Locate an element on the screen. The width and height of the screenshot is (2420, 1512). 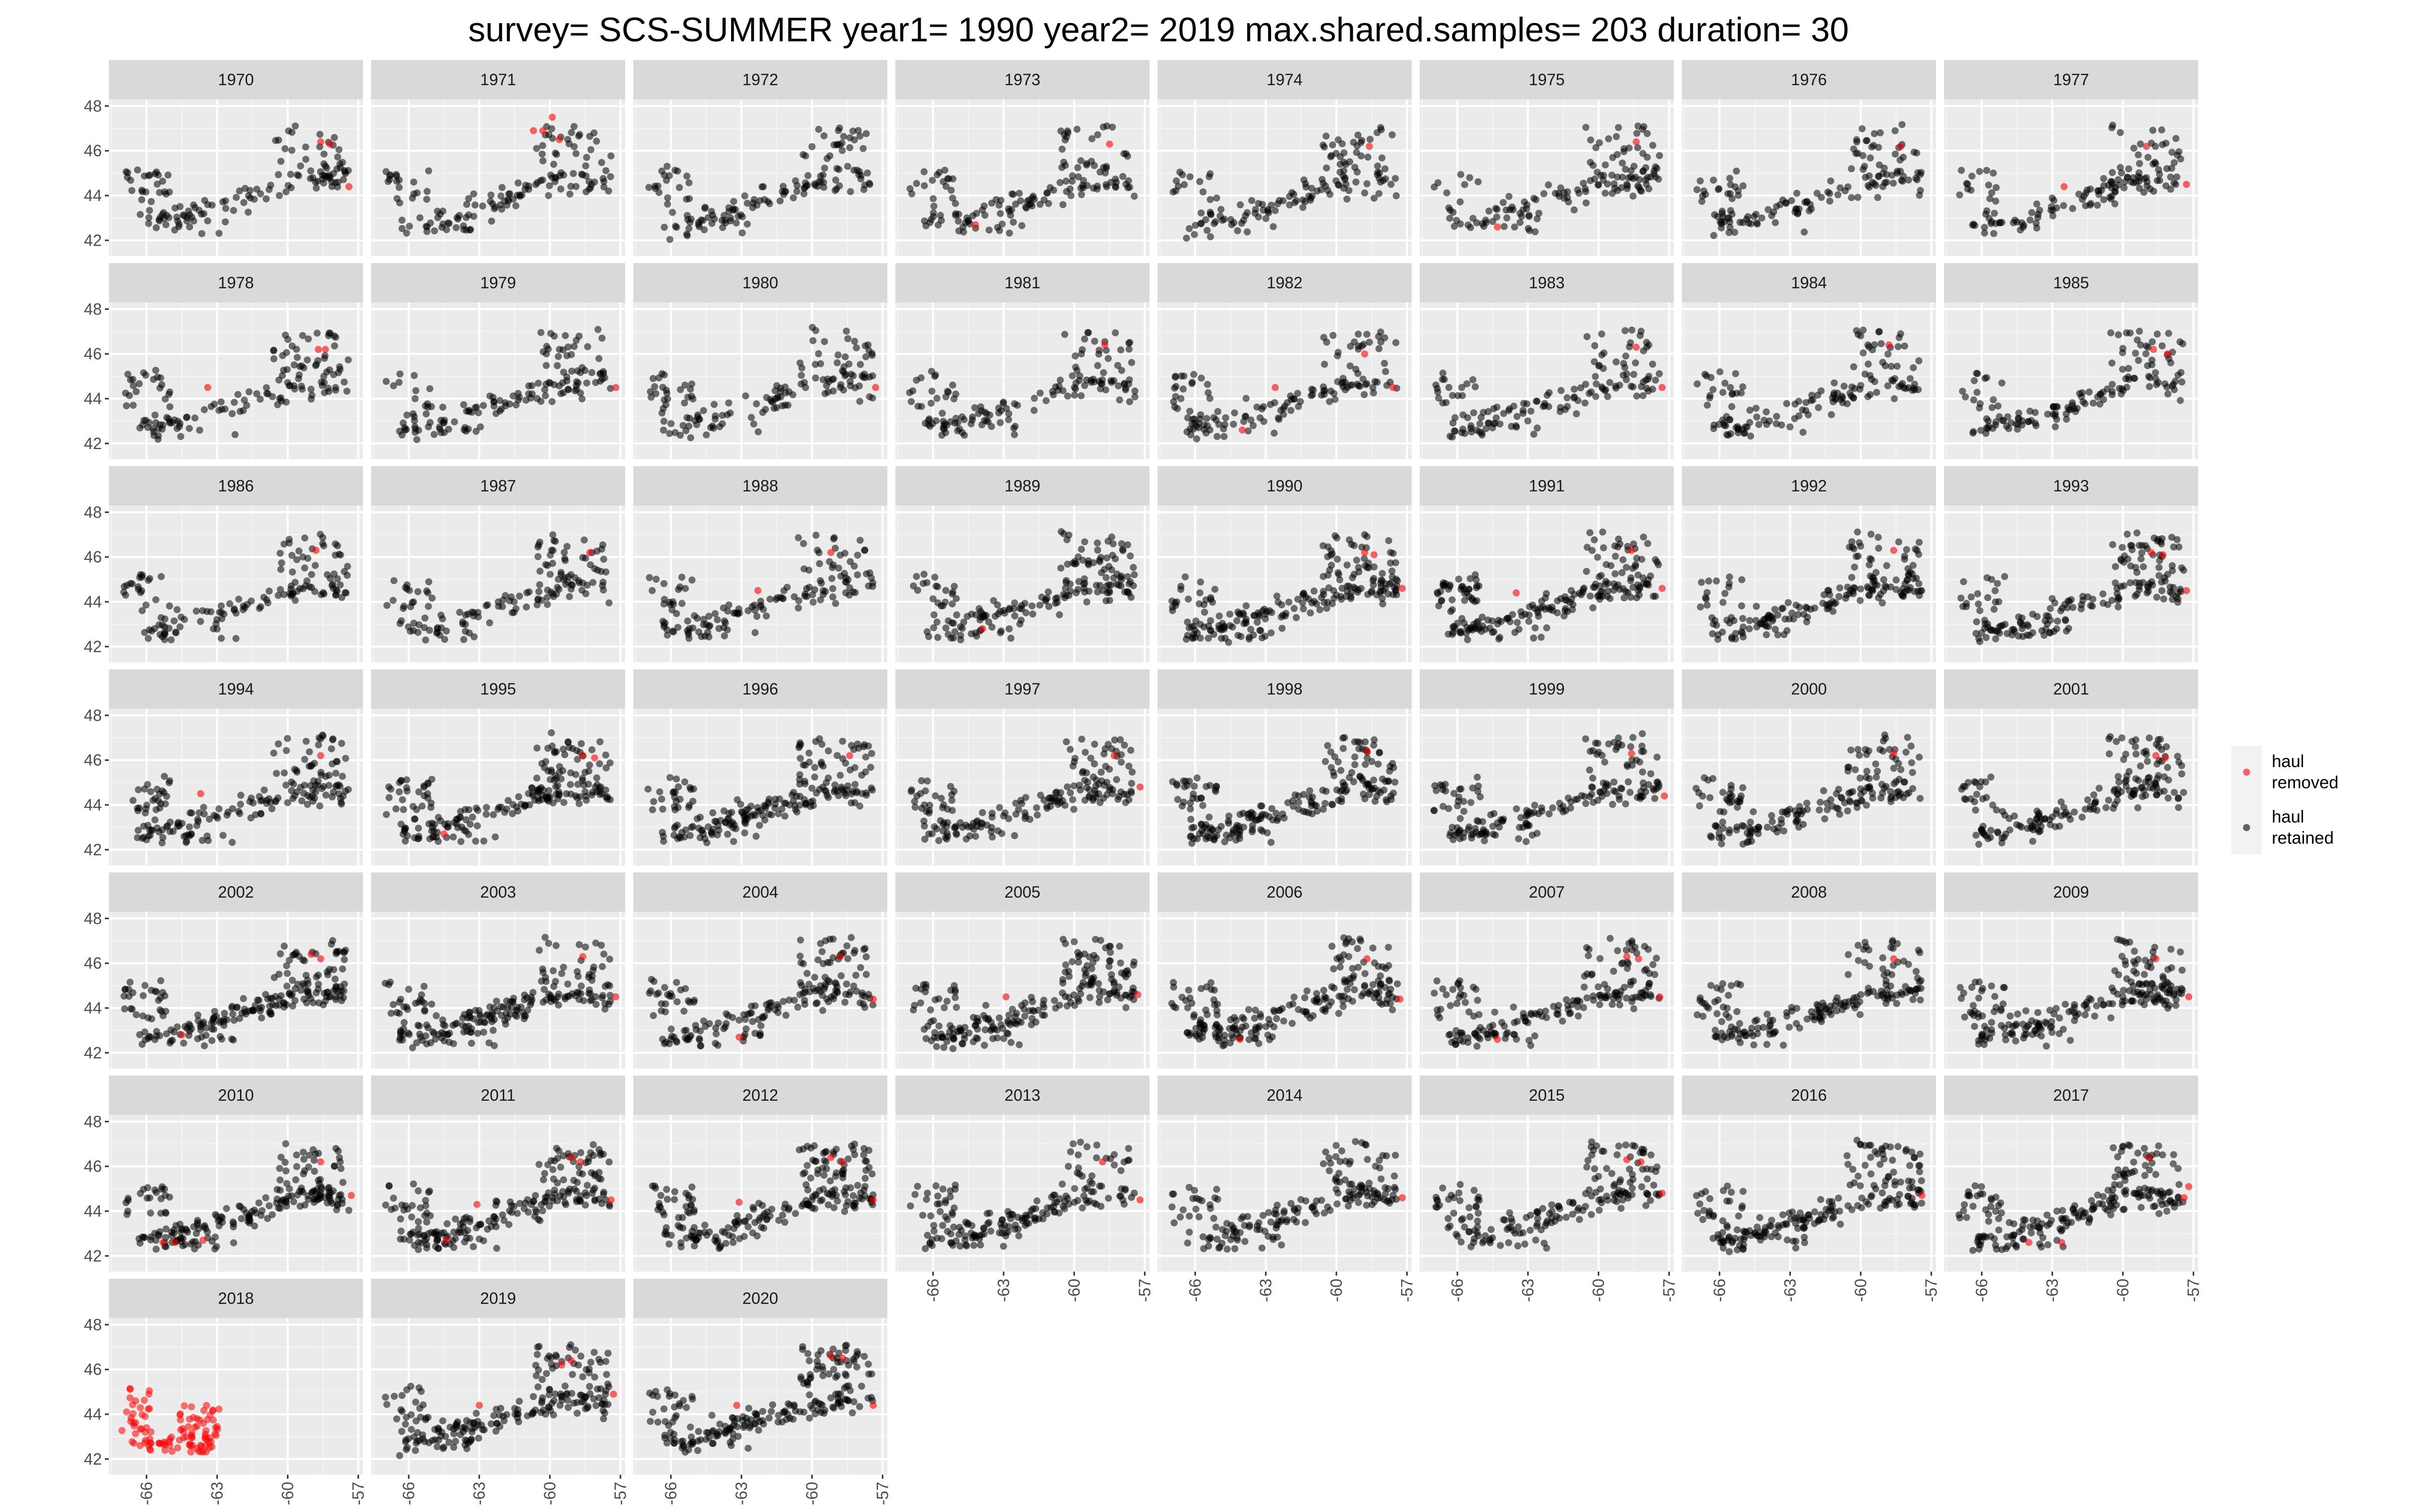
point-haul-removed is located at coordinates (1516, 593).